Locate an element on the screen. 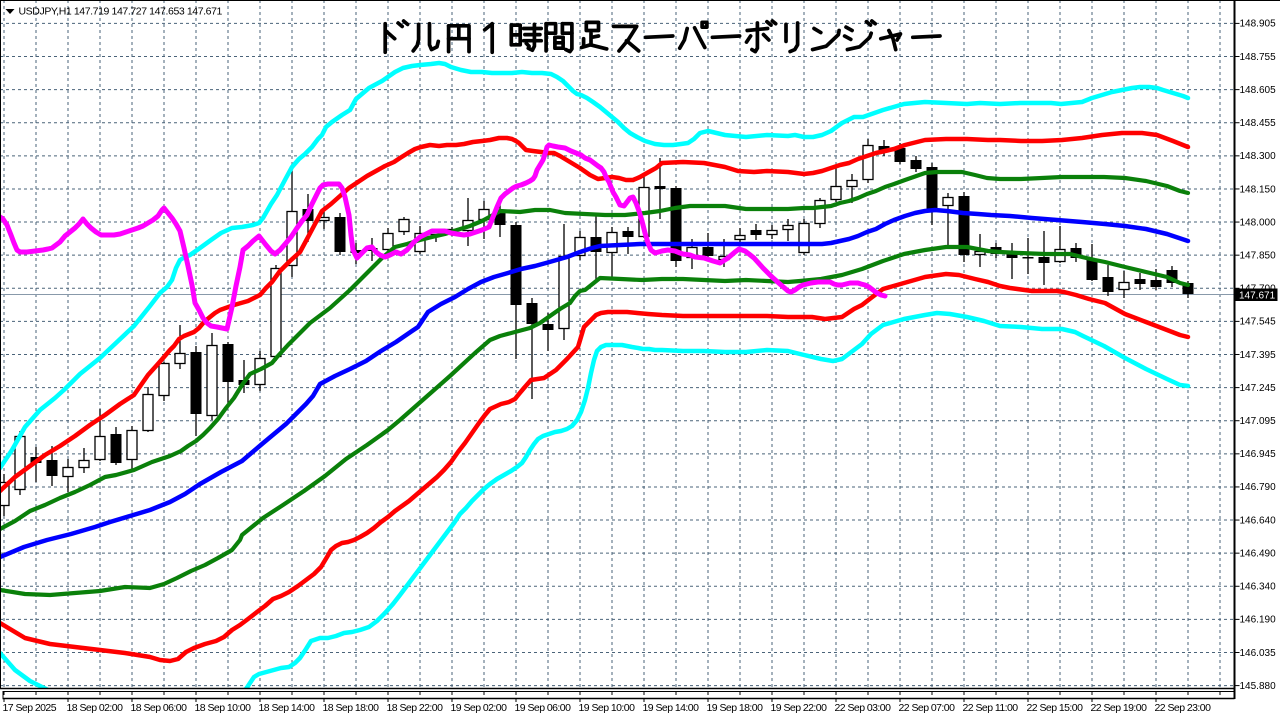 The height and width of the screenshot is (719, 1280). svg-text: 147.095 is located at coordinates (1258, 421).